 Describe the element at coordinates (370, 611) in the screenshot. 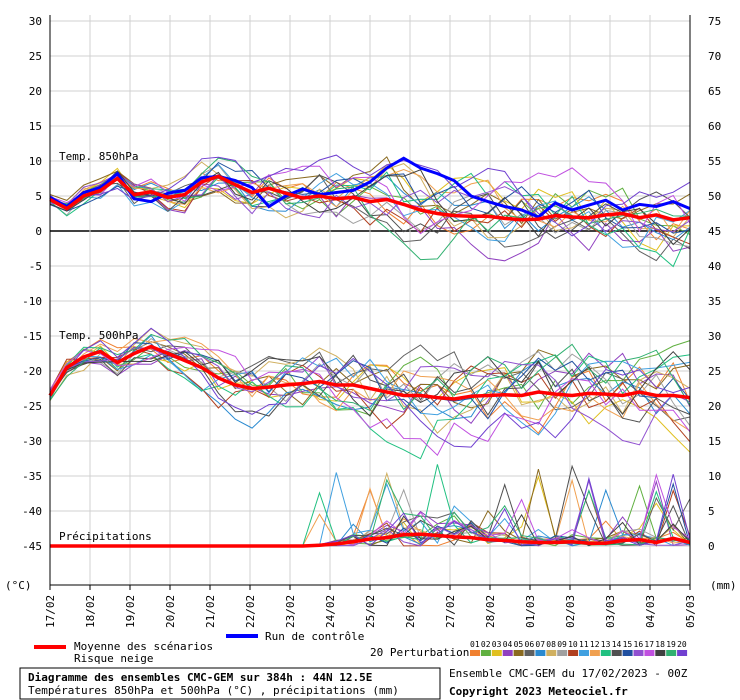

I see `x-tick-label: 25/02` at that location.